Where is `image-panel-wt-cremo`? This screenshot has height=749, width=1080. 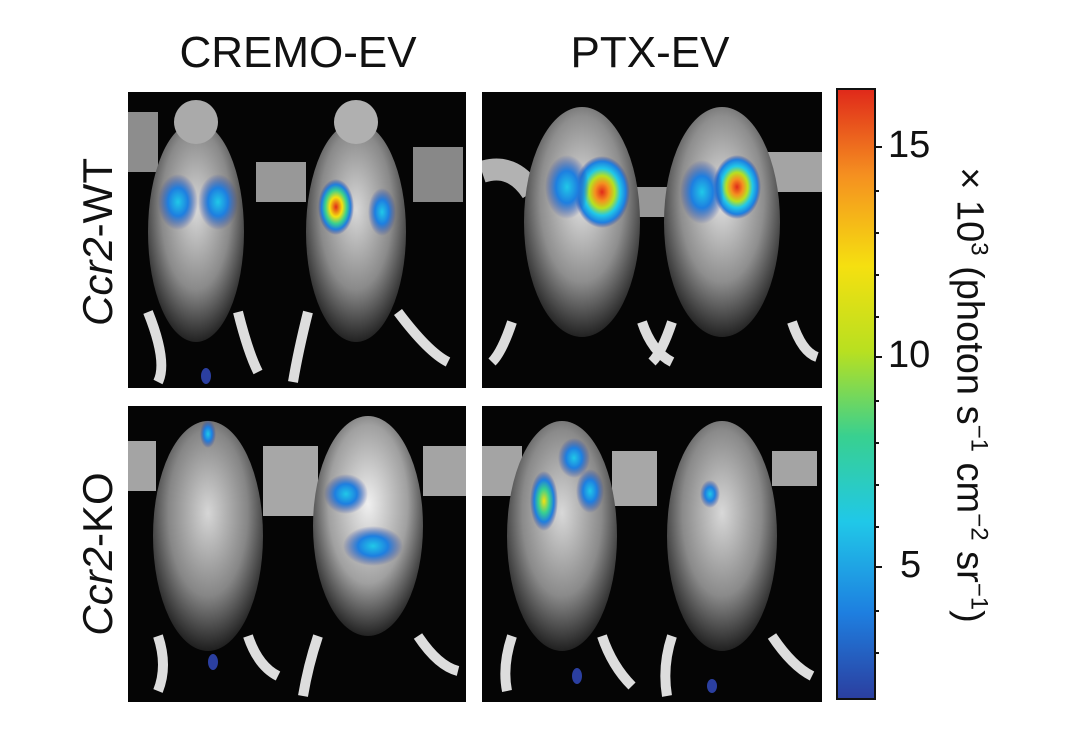 image-panel-wt-cremo is located at coordinates (297, 240).